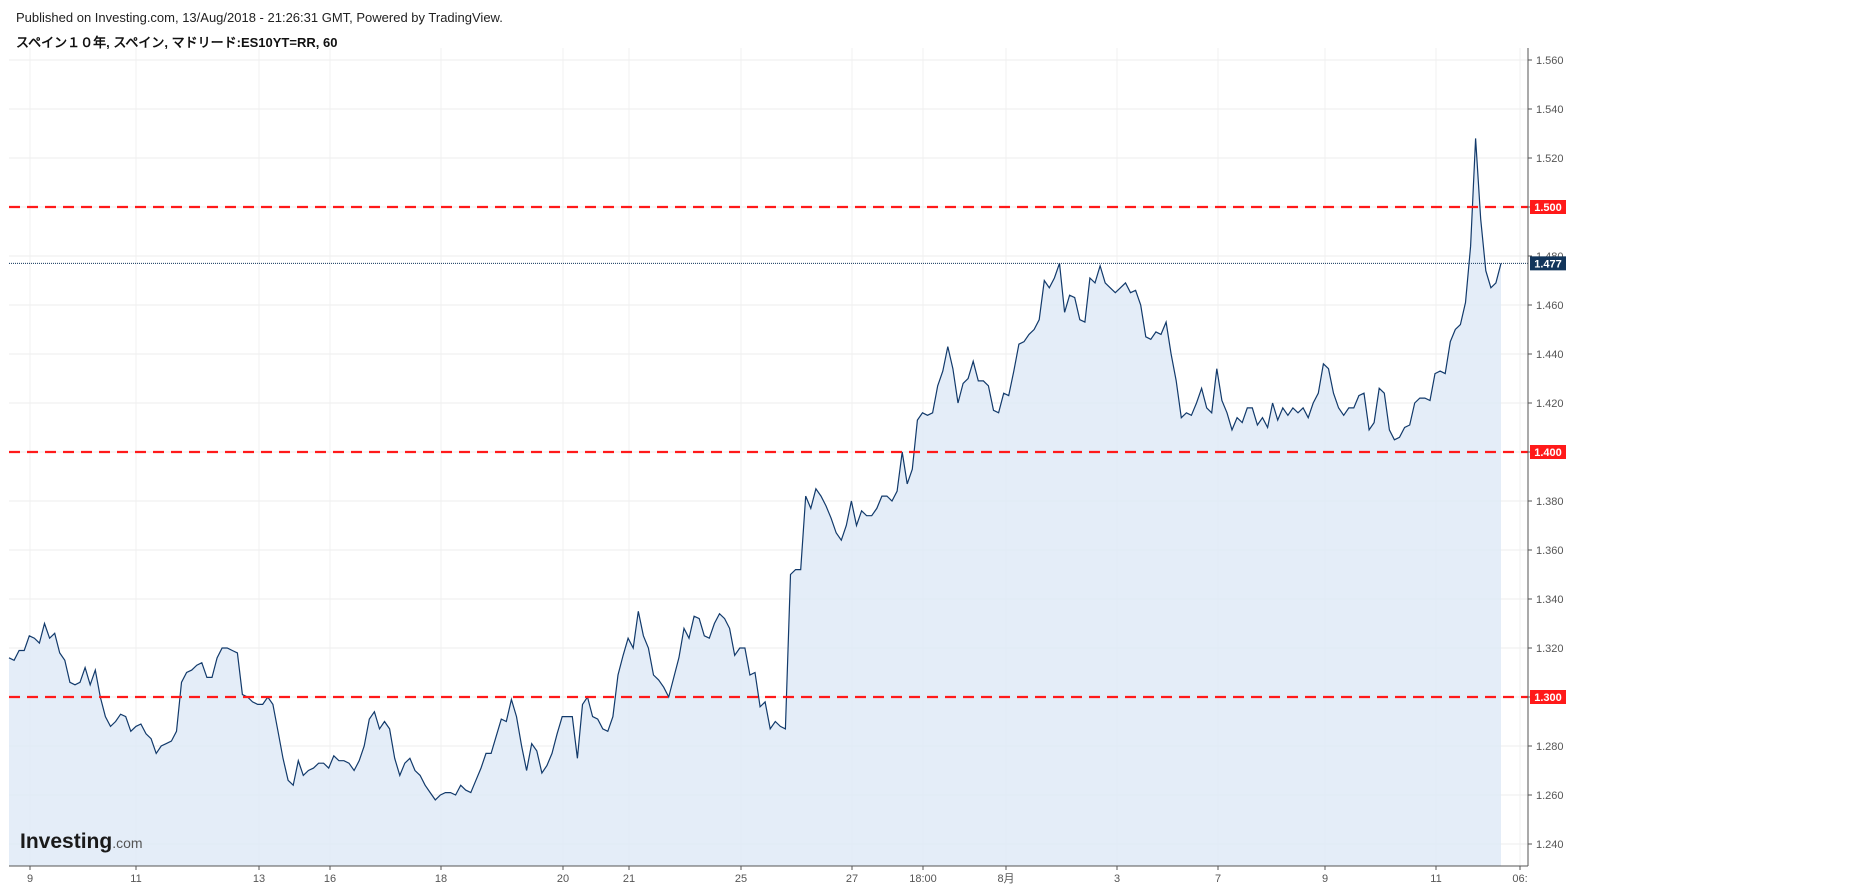  Describe the element at coordinates (330, 879) in the screenshot. I see `x-tick-label: 16` at that location.